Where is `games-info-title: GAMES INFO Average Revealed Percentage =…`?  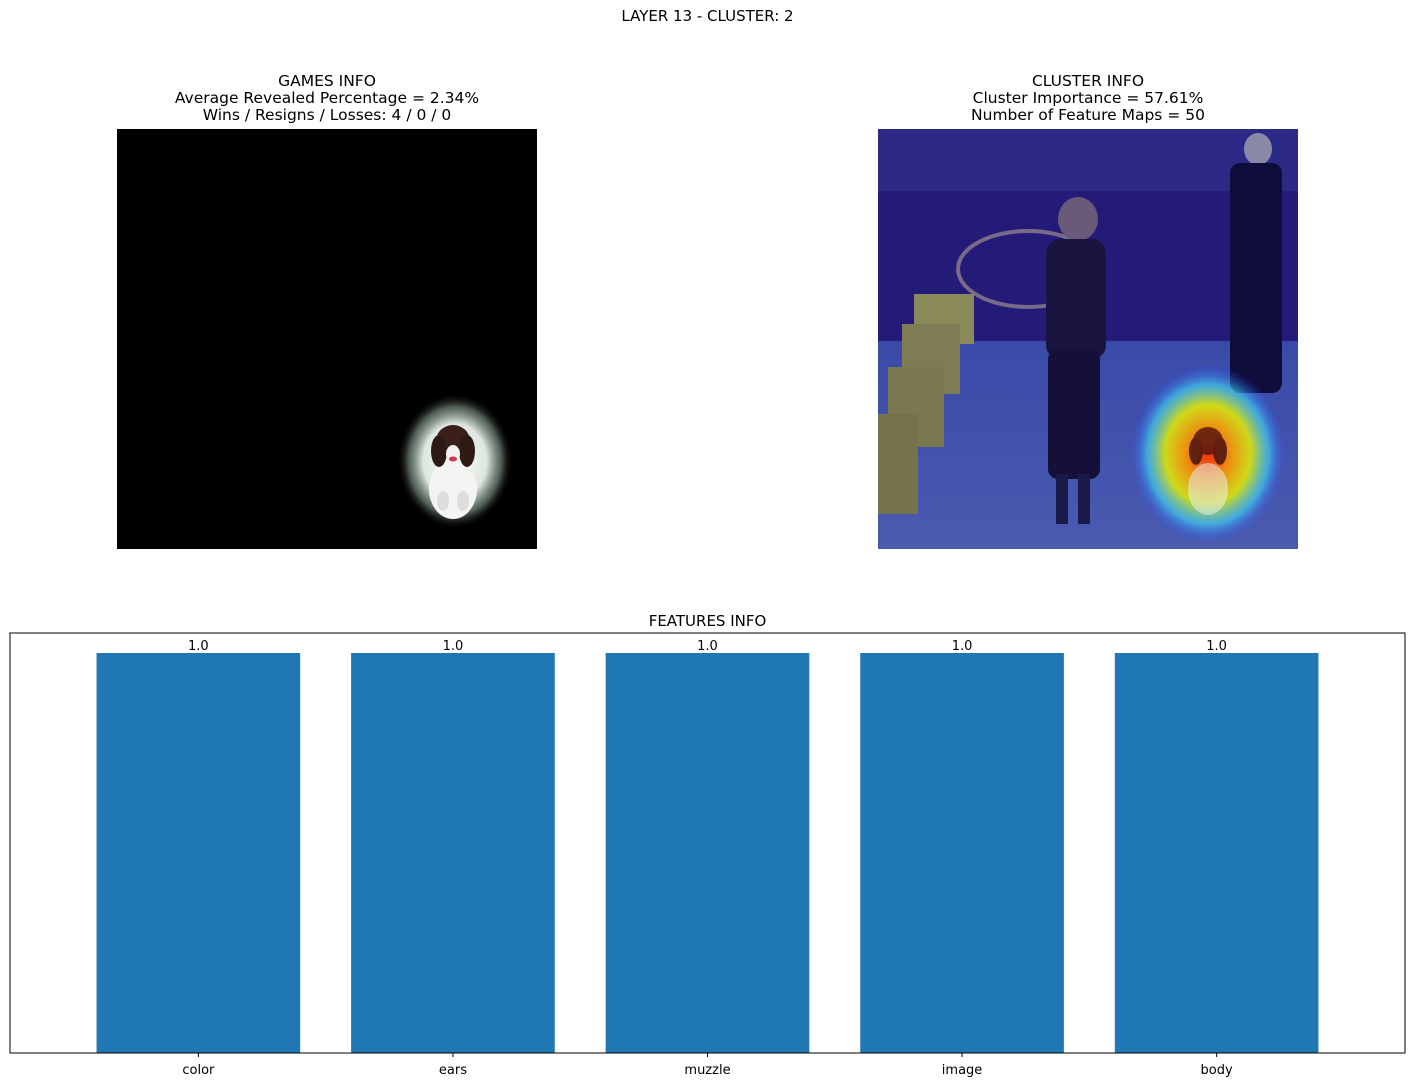
games-info-title: GAMES INFO Average Revealed Percentage =… is located at coordinates (327, 98).